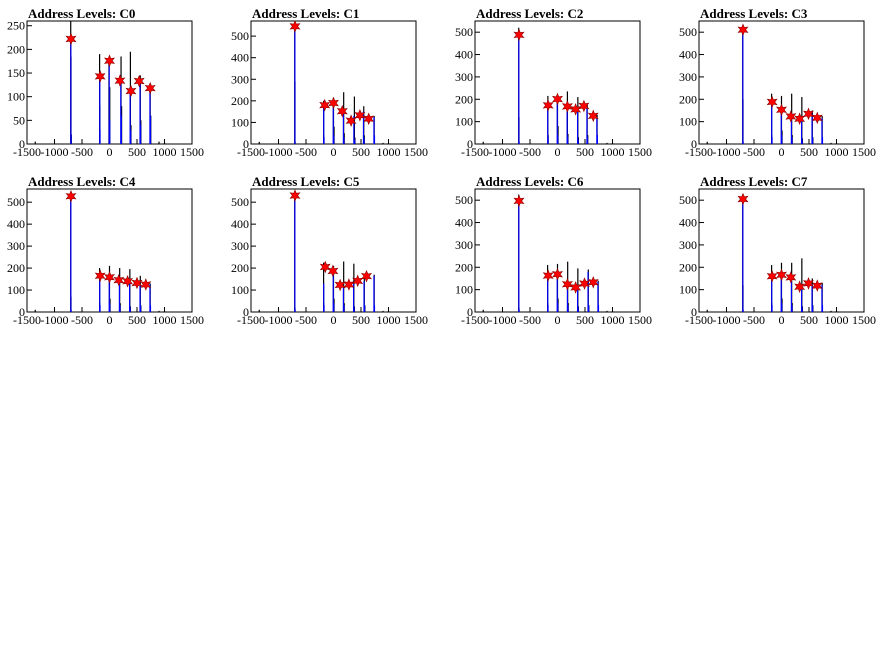 Image resolution: width=896 pixels, height=672 pixels. What do you see at coordinates (81, 13) in the screenshot?
I see `panel-title: Address Levels: C0` at bounding box center [81, 13].